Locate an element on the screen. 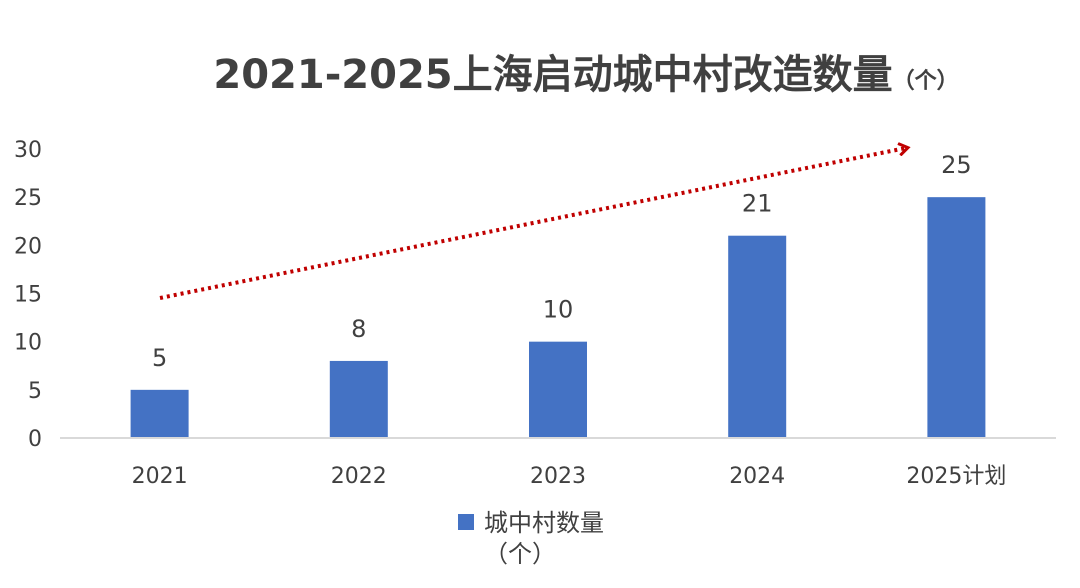 The image size is (1080, 588). y-tick-label: 30 is located at coordinates (28, 150).